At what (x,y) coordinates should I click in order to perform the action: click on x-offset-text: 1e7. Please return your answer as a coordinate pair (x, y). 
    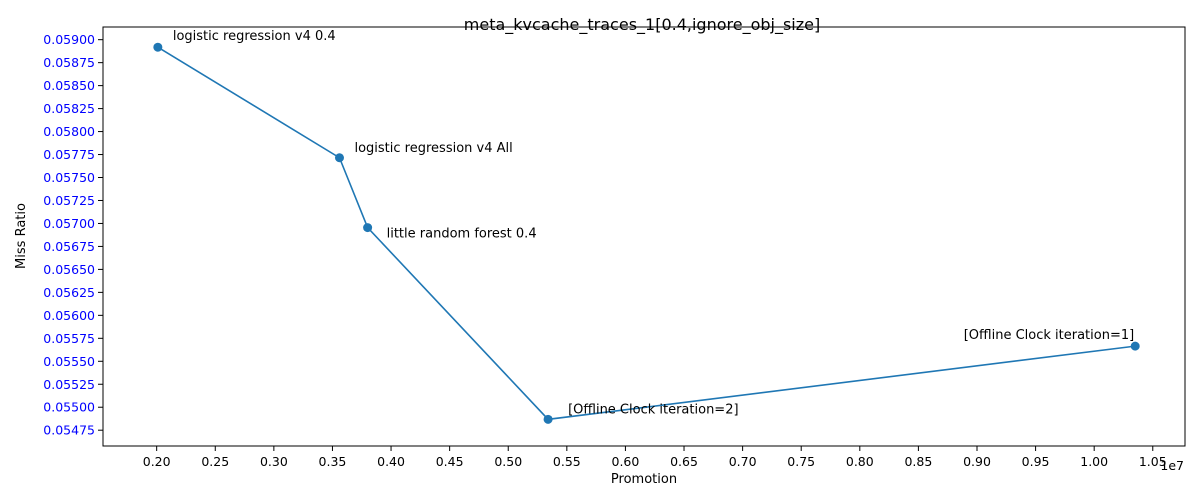
    Looking at the image, I should click on (1172, 465).